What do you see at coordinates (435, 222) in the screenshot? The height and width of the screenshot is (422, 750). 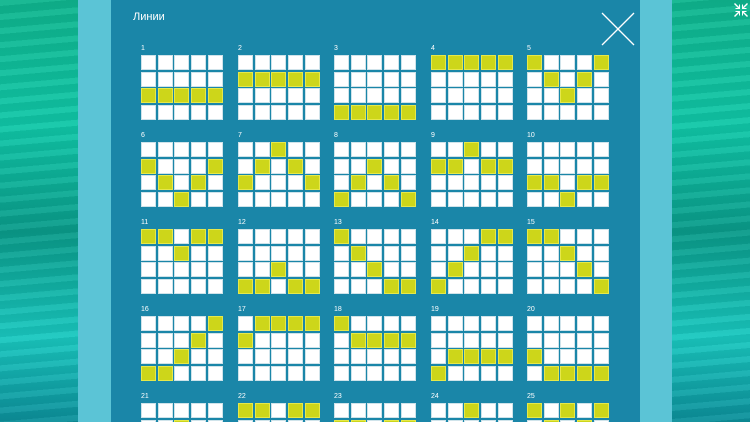 I see `payline-number: 14` at bounding box center [435, 222].